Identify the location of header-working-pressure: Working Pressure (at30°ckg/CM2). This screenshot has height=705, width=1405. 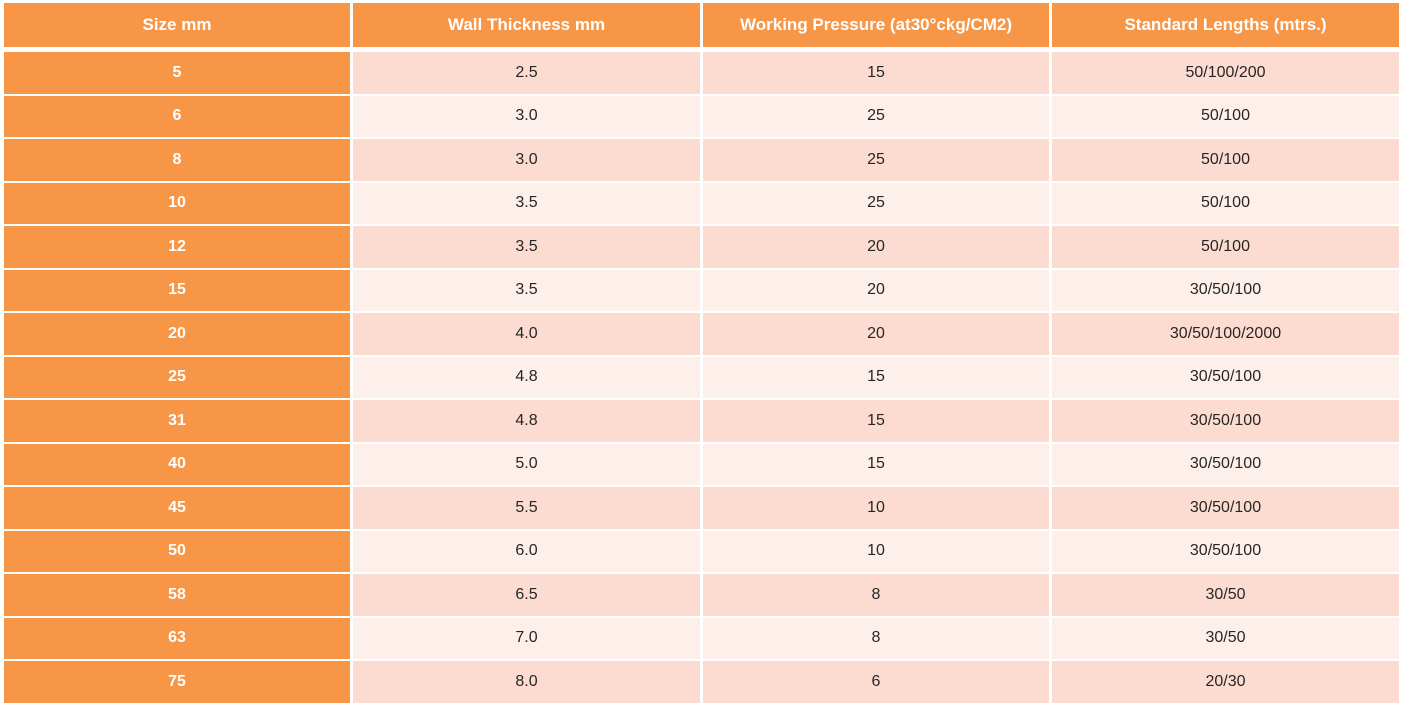
(876, 25).